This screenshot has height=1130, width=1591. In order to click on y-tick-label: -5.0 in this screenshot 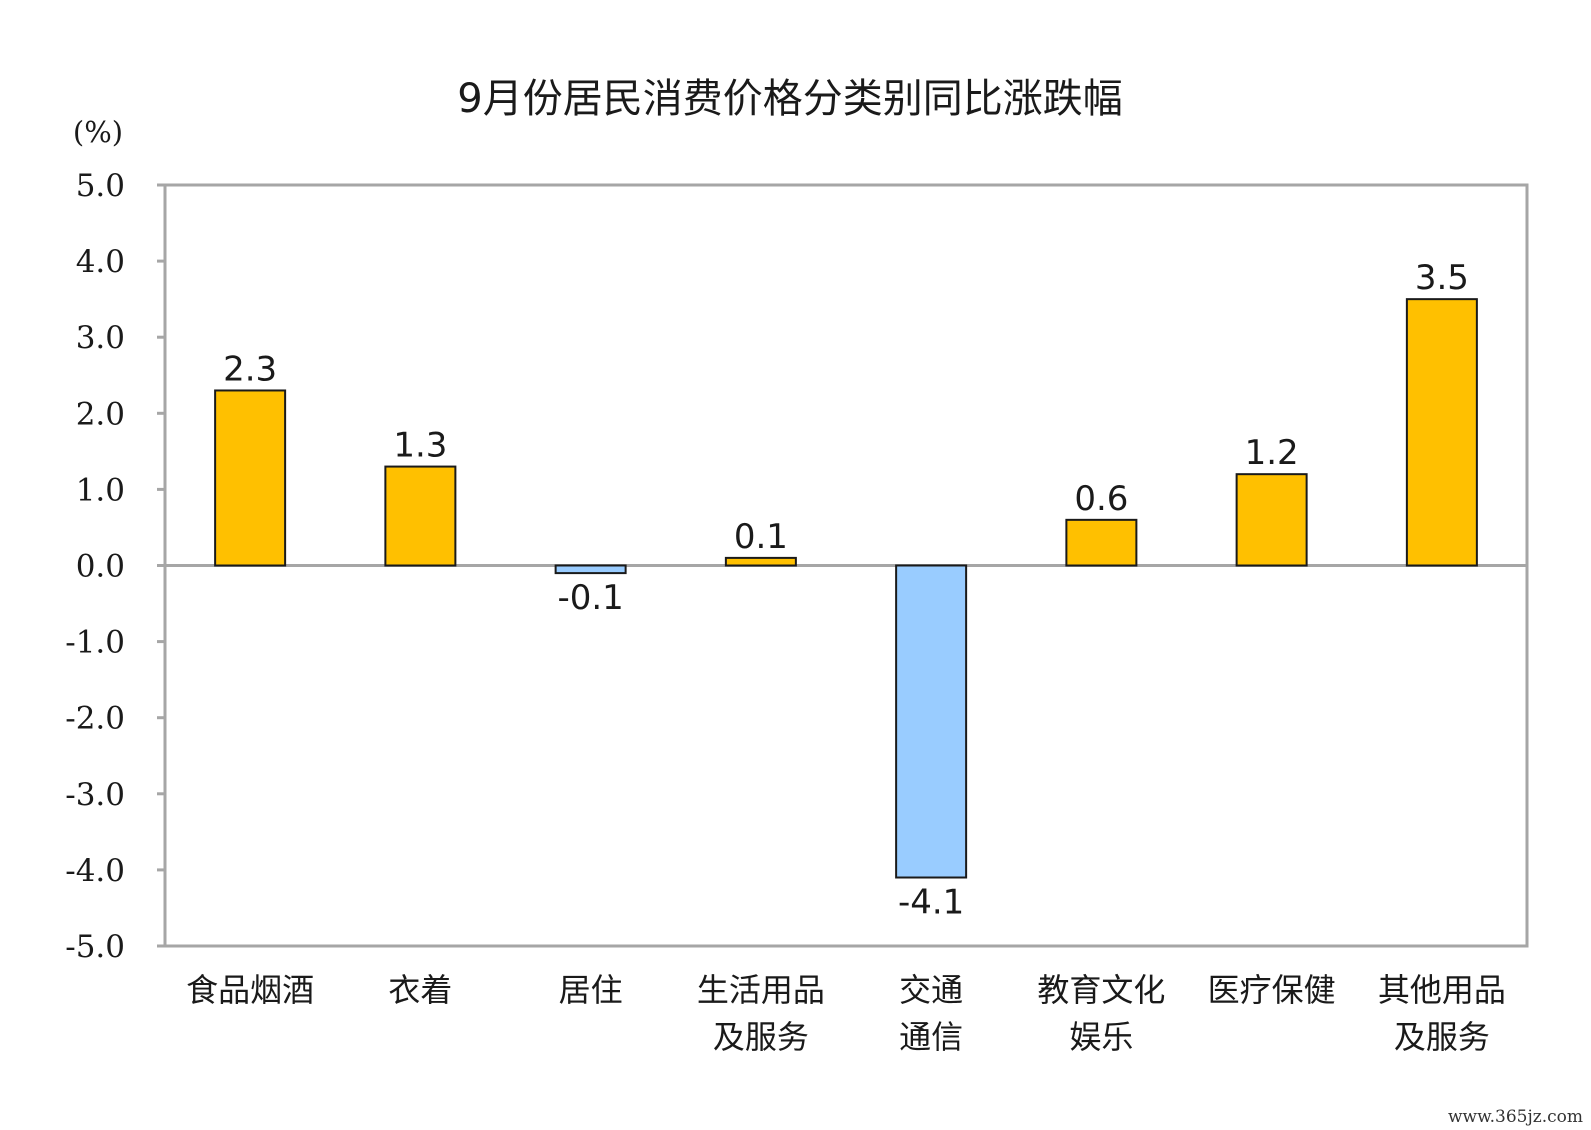, I will do `click(95, 947)`.